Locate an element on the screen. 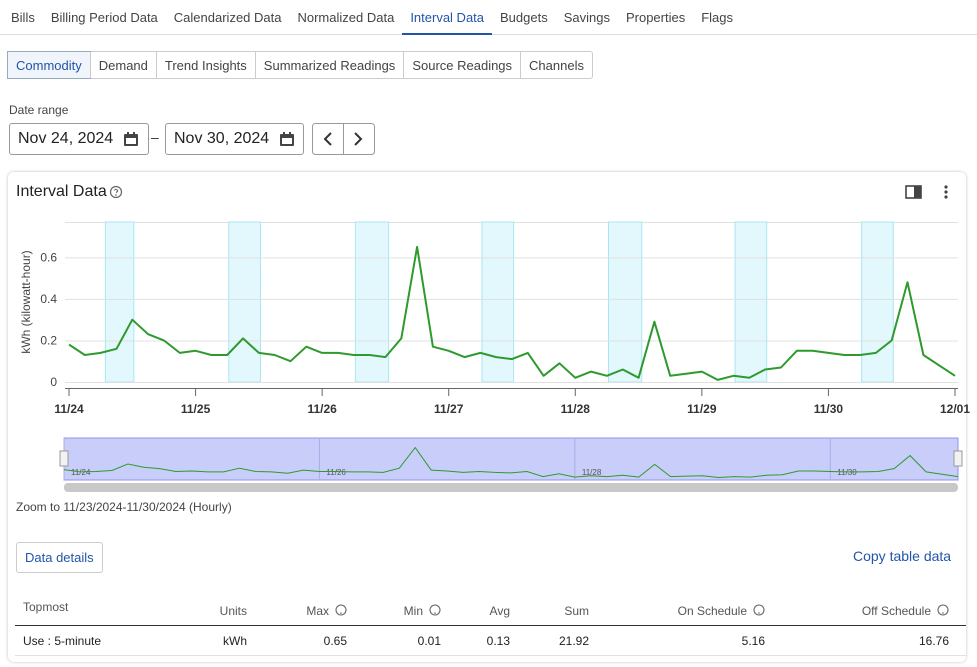 The width and height of the screenshot is (977, 667). navigator-window is located at coordinates (511, 459).